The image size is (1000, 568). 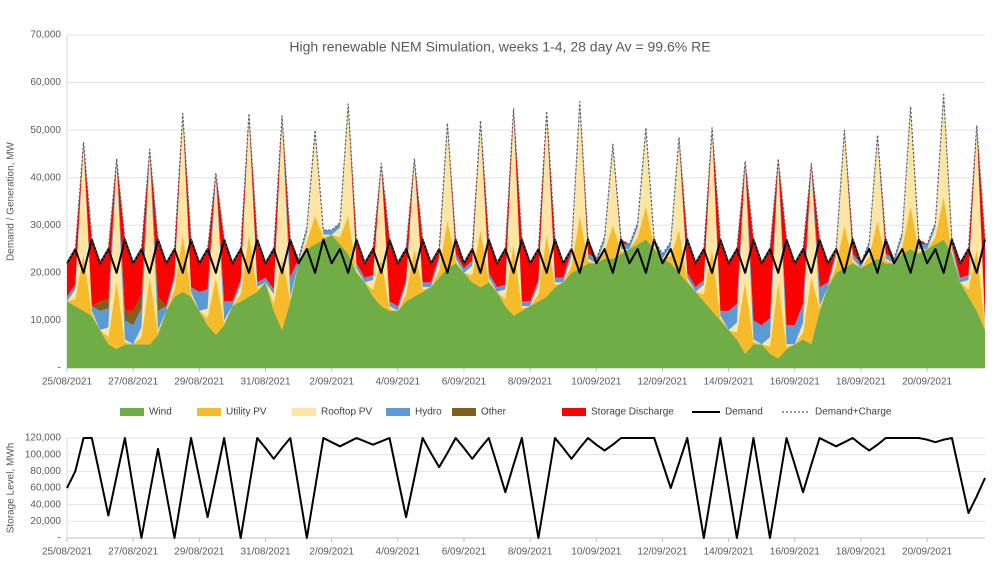 I want to click on y-tick-label: 100,000, so click(x=43, y=454).